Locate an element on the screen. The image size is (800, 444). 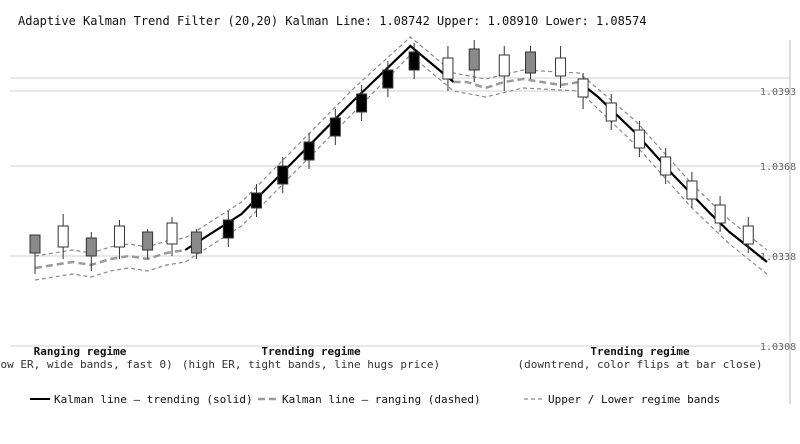
y-axis: 1.0393 1.0368 1.0338 1.0308 is located at coordinates (778, 220).